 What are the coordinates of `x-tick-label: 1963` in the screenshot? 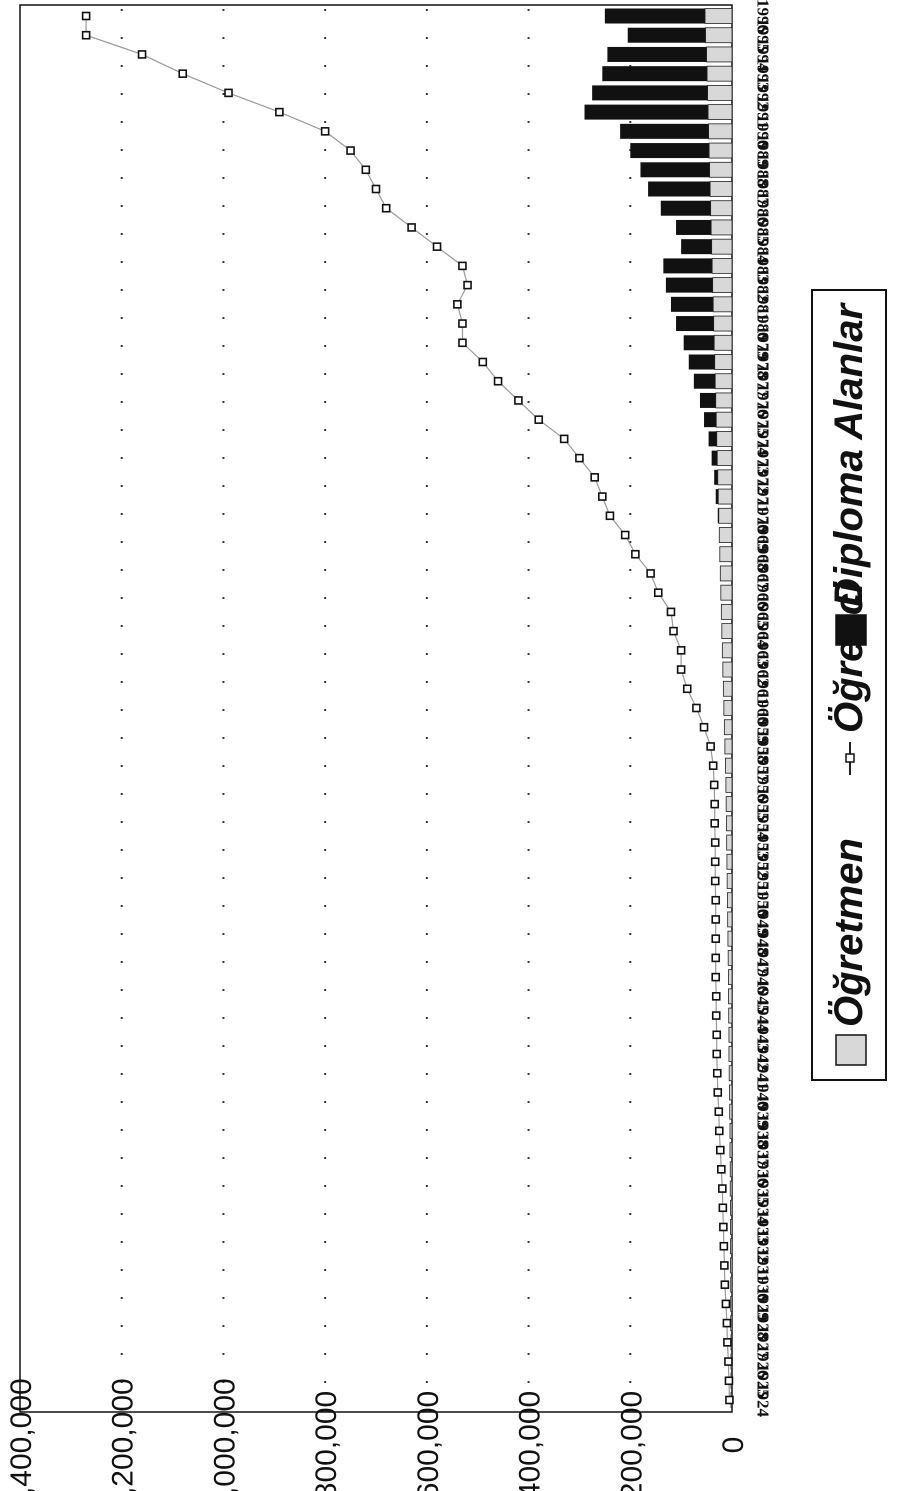 It's located at (763, 650).